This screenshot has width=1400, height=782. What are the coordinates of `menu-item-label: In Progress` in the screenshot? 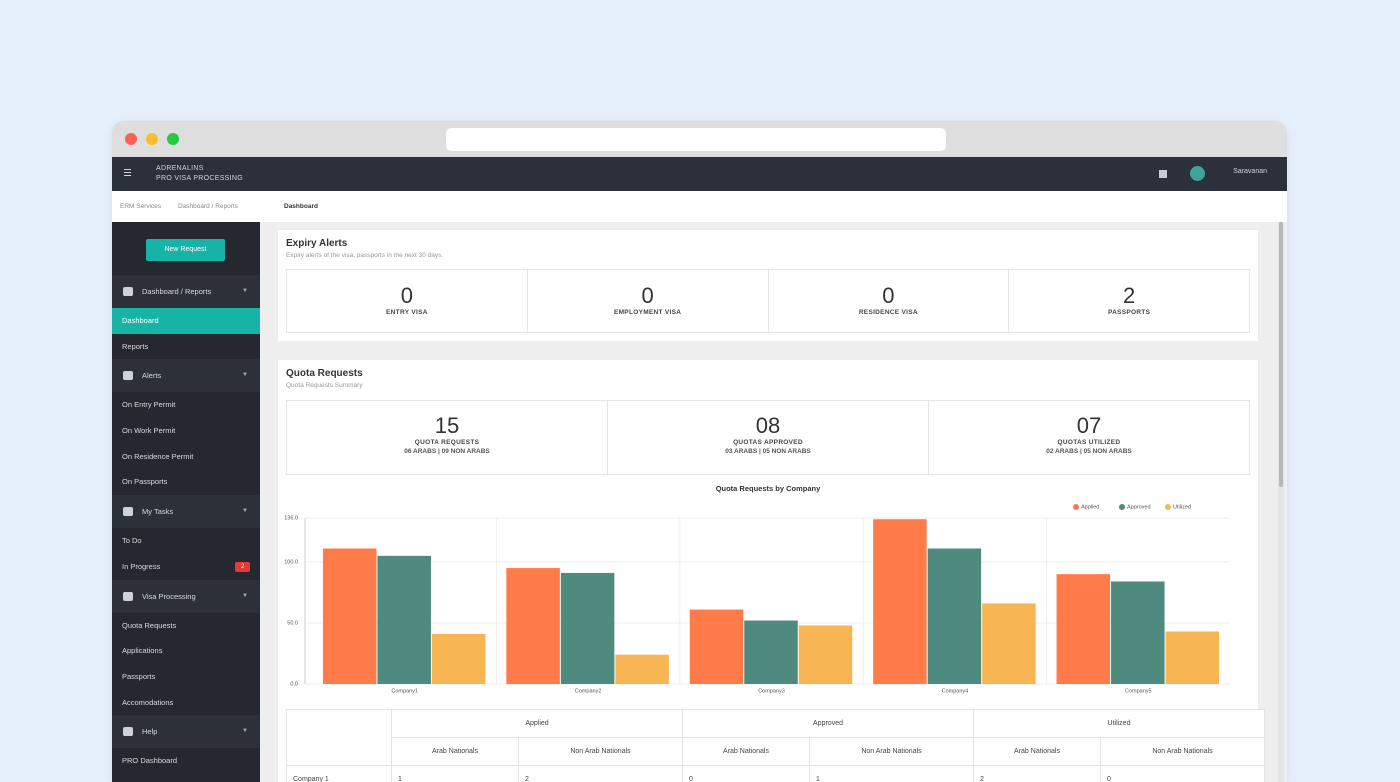 It's located at (141, 566).